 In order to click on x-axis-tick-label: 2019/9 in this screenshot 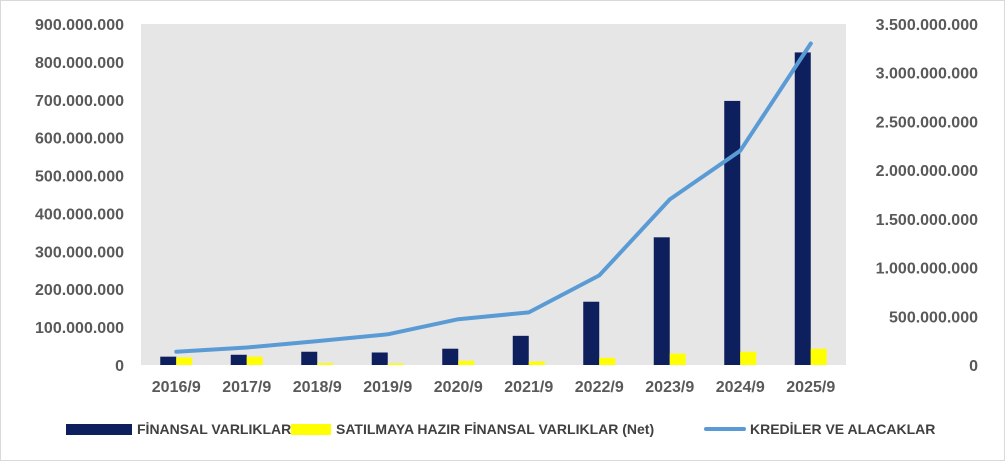, I will do `click(387, 387)`.